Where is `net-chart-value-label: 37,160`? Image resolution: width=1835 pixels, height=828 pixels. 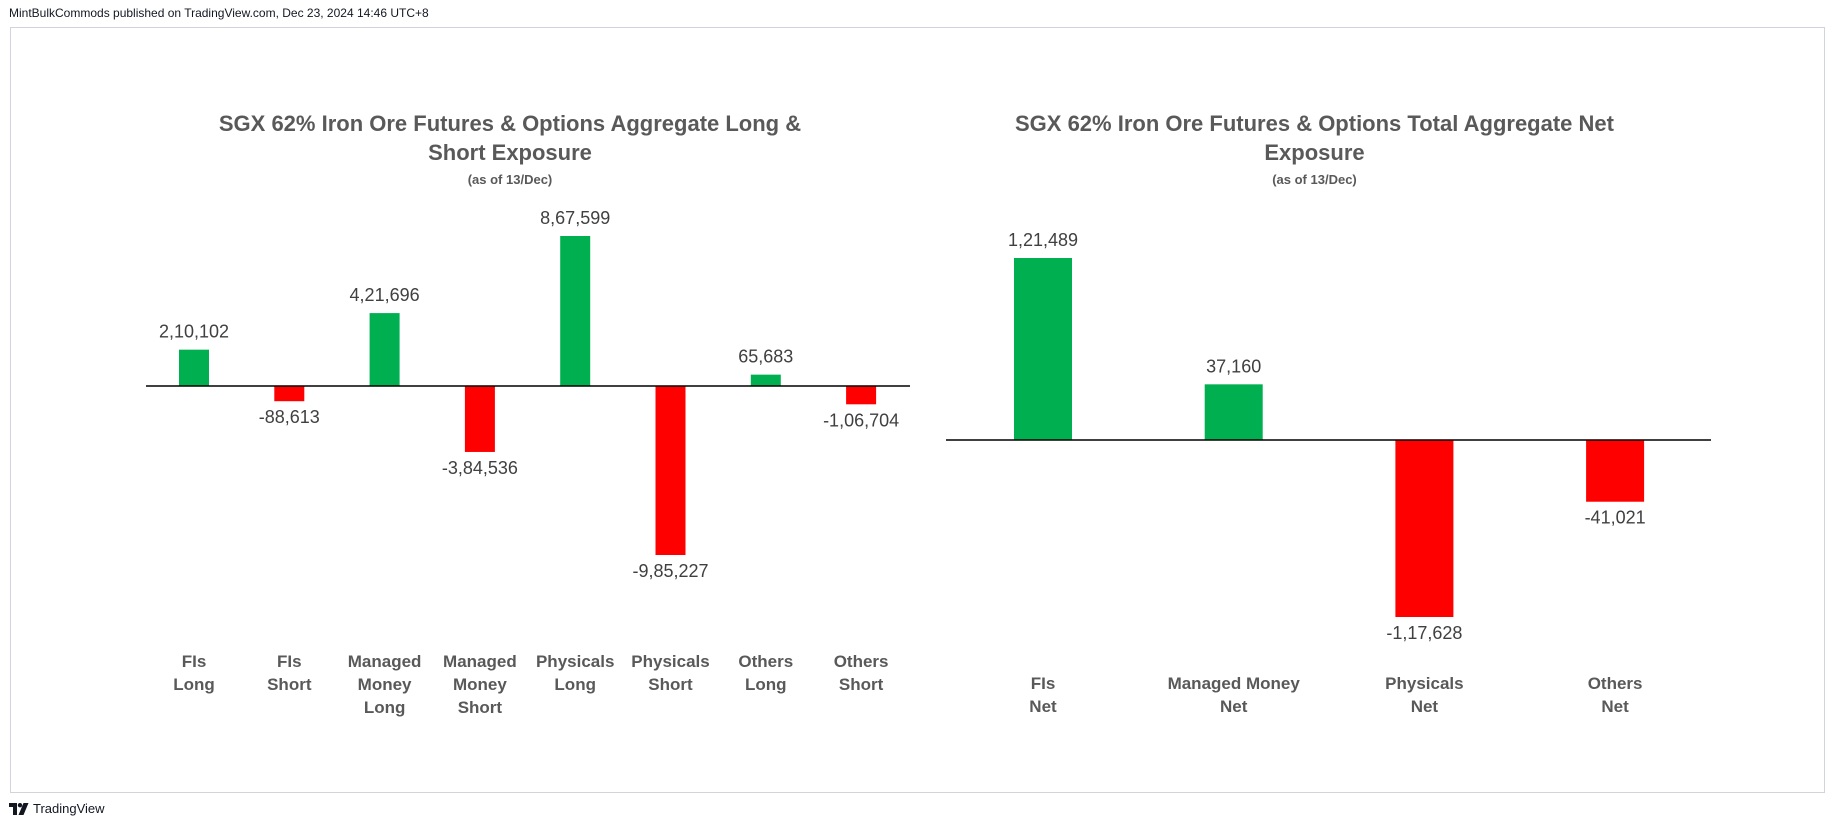 net-chart-value-label: 37,160 is located at coordinates (1233, 366).